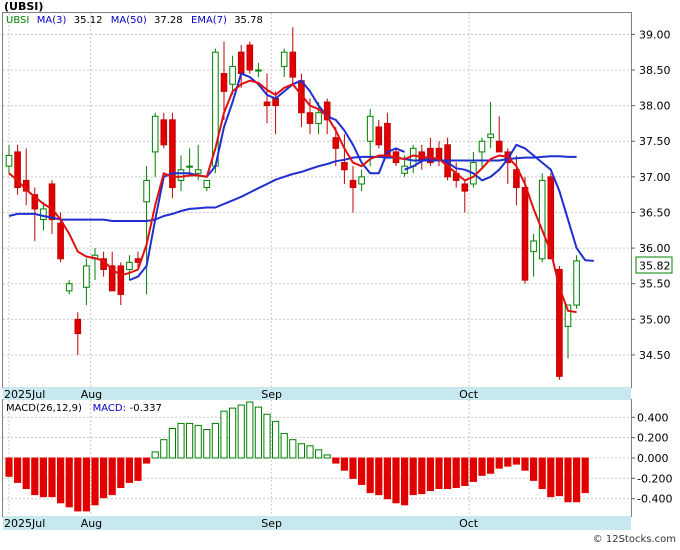  Describe the element at coordinates (317, 523) in the screenshot. I see `macd-date-axis-band` at that location.